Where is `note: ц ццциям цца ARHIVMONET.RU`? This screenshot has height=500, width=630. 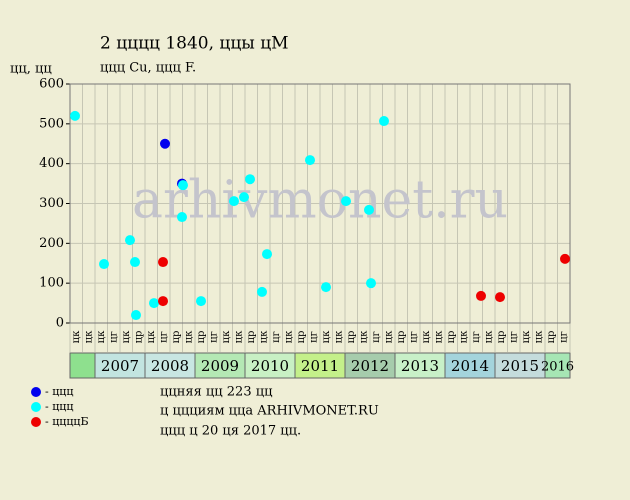
note: ц ццциям цца ARHIVMONET.RU is located at coordinates (269, 411).